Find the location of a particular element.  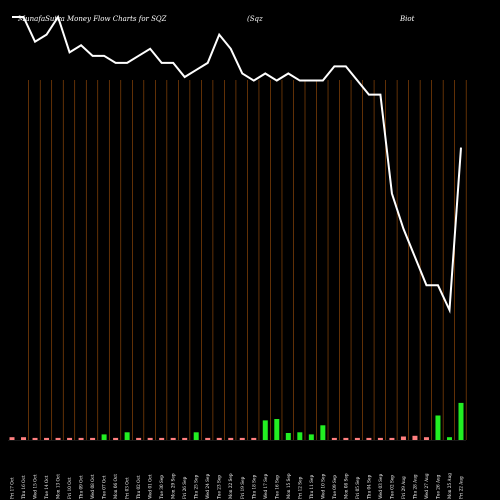

x-tick-label: Wed 10 Sep is located at coordinates (322, 486).